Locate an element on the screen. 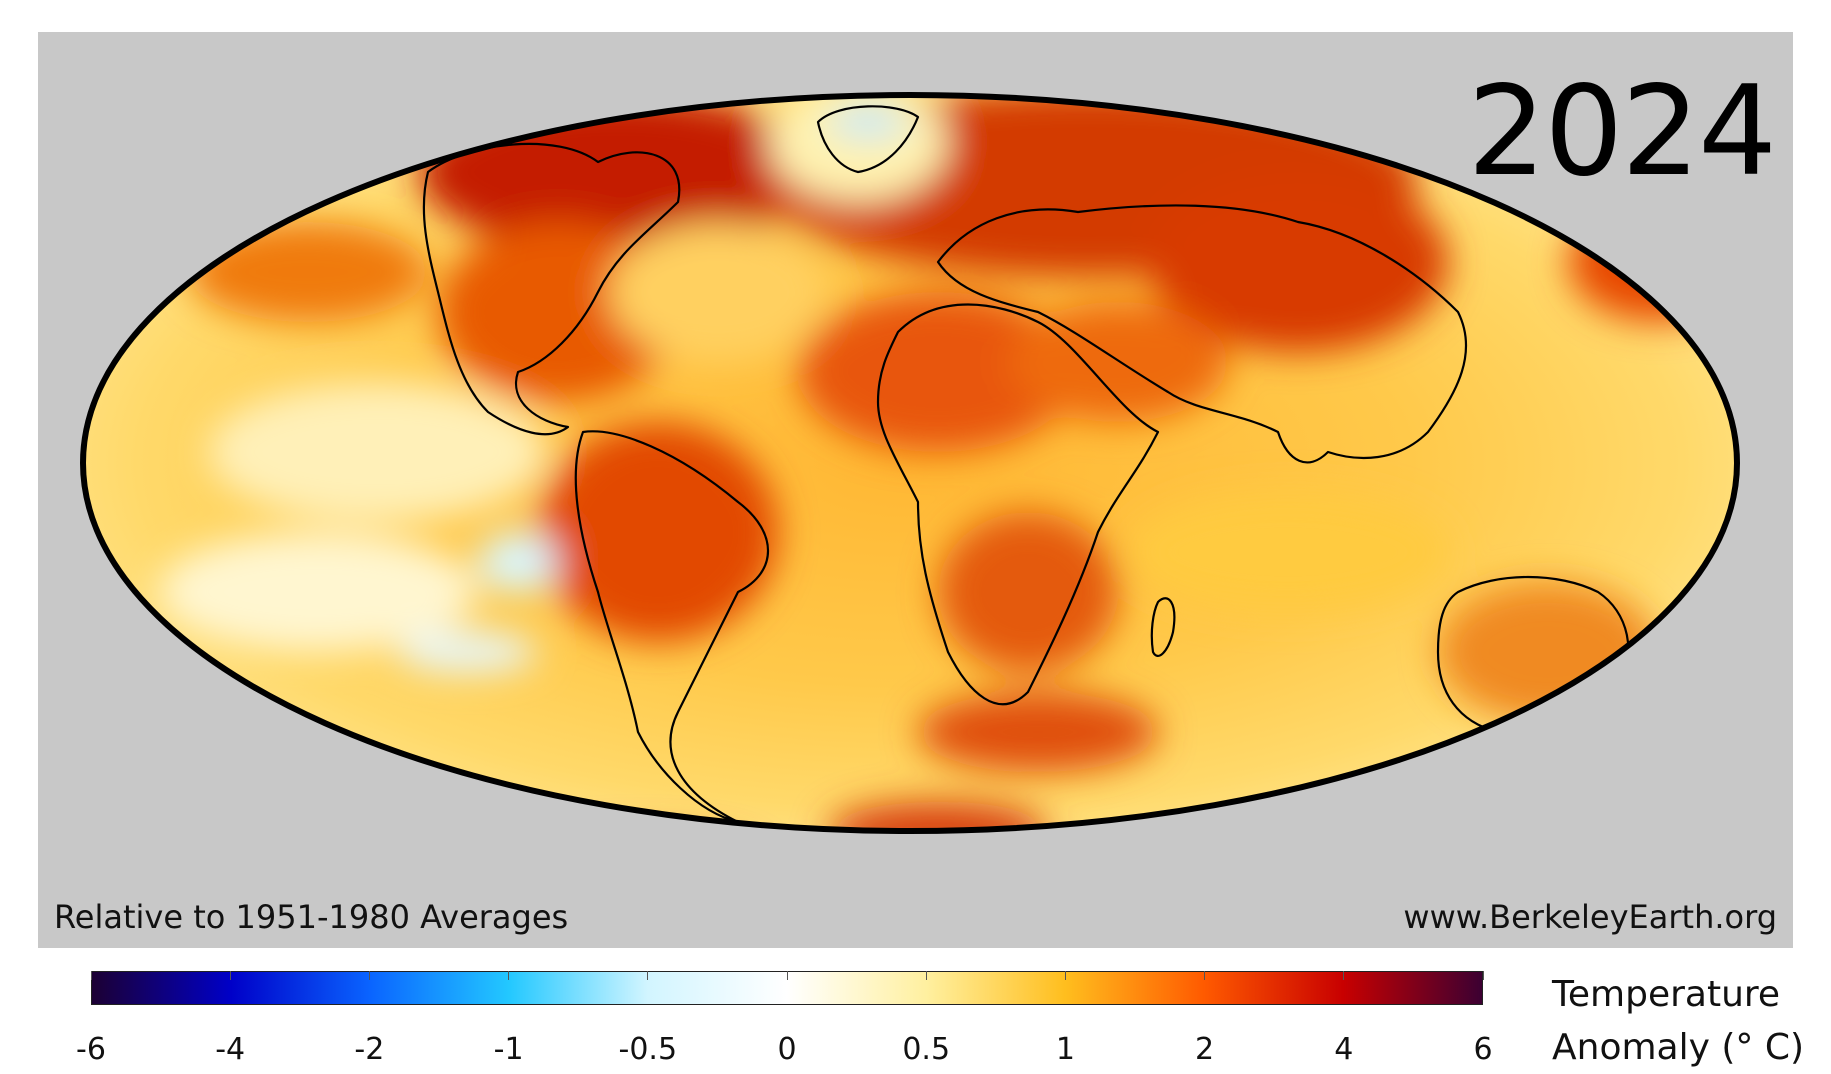 This screenshot has width=1831, height=1074. colorbar-tick-label: -0.5 is located at coordinates (648, 1049).